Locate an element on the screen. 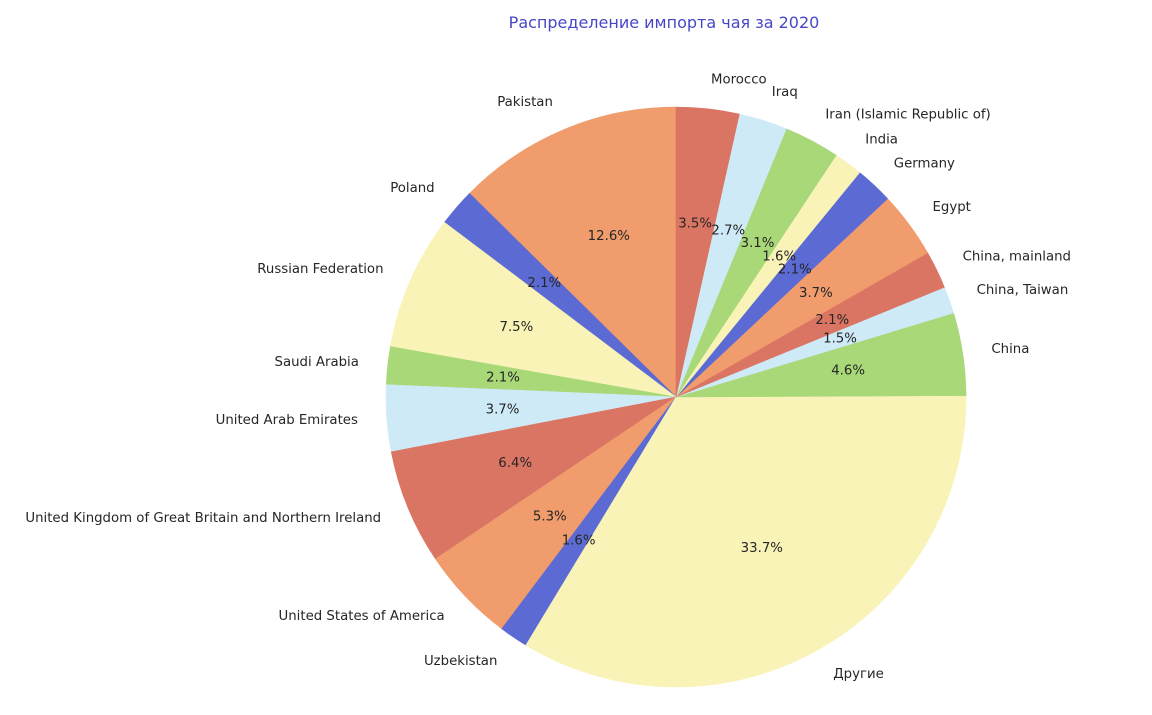  slice-pct-label-poland: 2.1% is located at coordinates (544, 283).